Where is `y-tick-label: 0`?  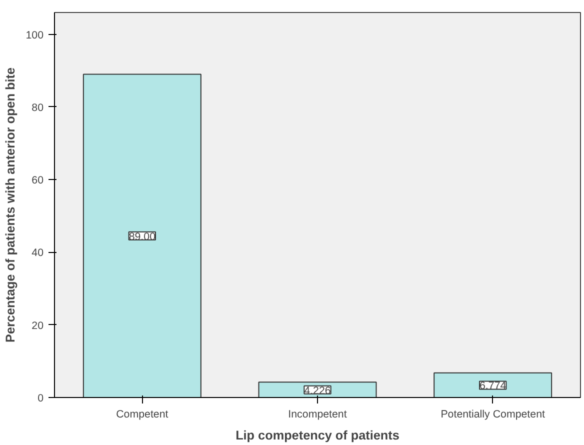
y-tick-label: 0 is located at coordinates (41, 398).